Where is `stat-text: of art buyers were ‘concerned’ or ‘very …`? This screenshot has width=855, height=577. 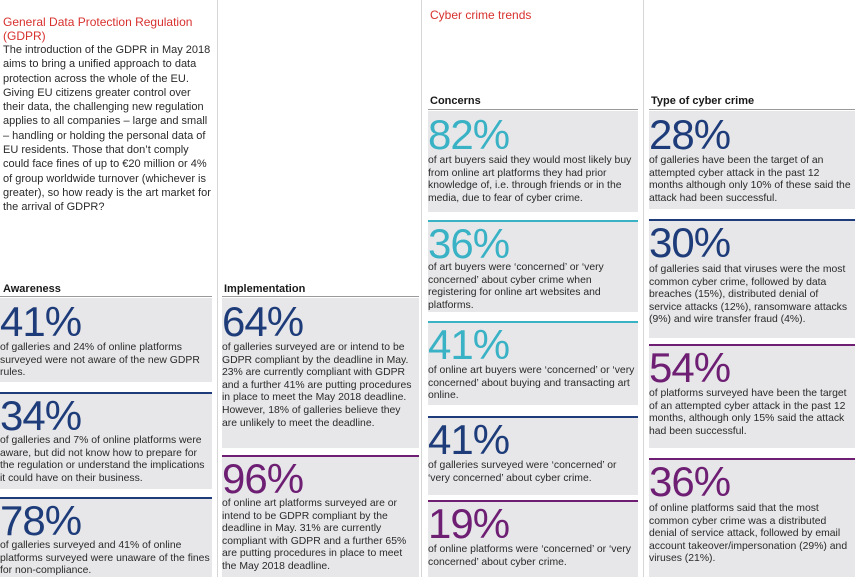 stat-text: of art buyers were ‘concerned’ or ‘very … is located at coordinates (516, 286).